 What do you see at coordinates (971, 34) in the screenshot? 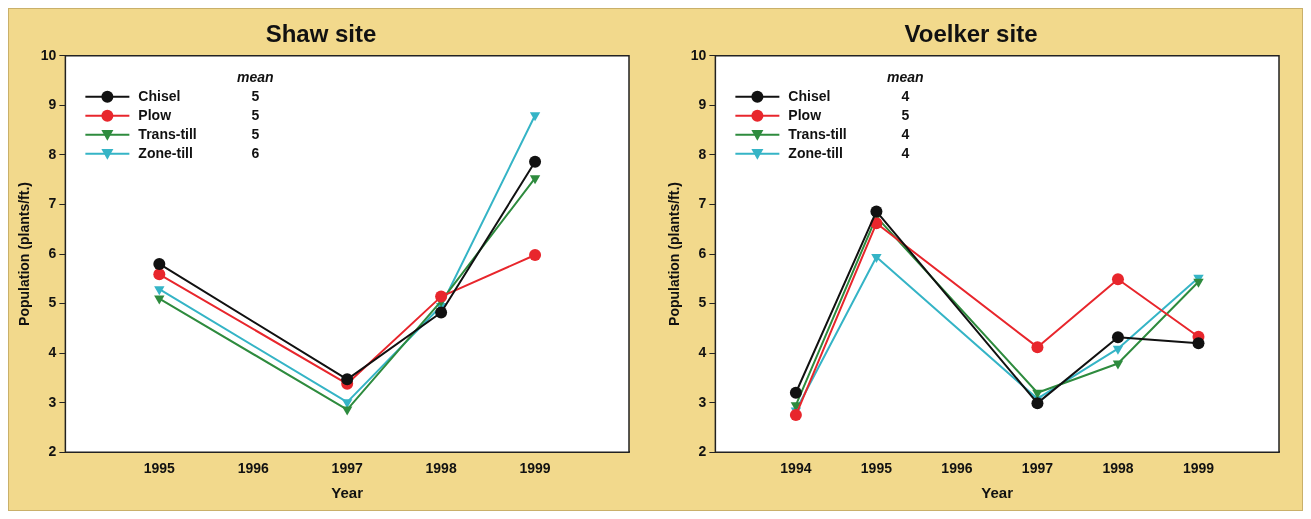
I see `chart-title: Voelker site` at bounding box center [971, 34].